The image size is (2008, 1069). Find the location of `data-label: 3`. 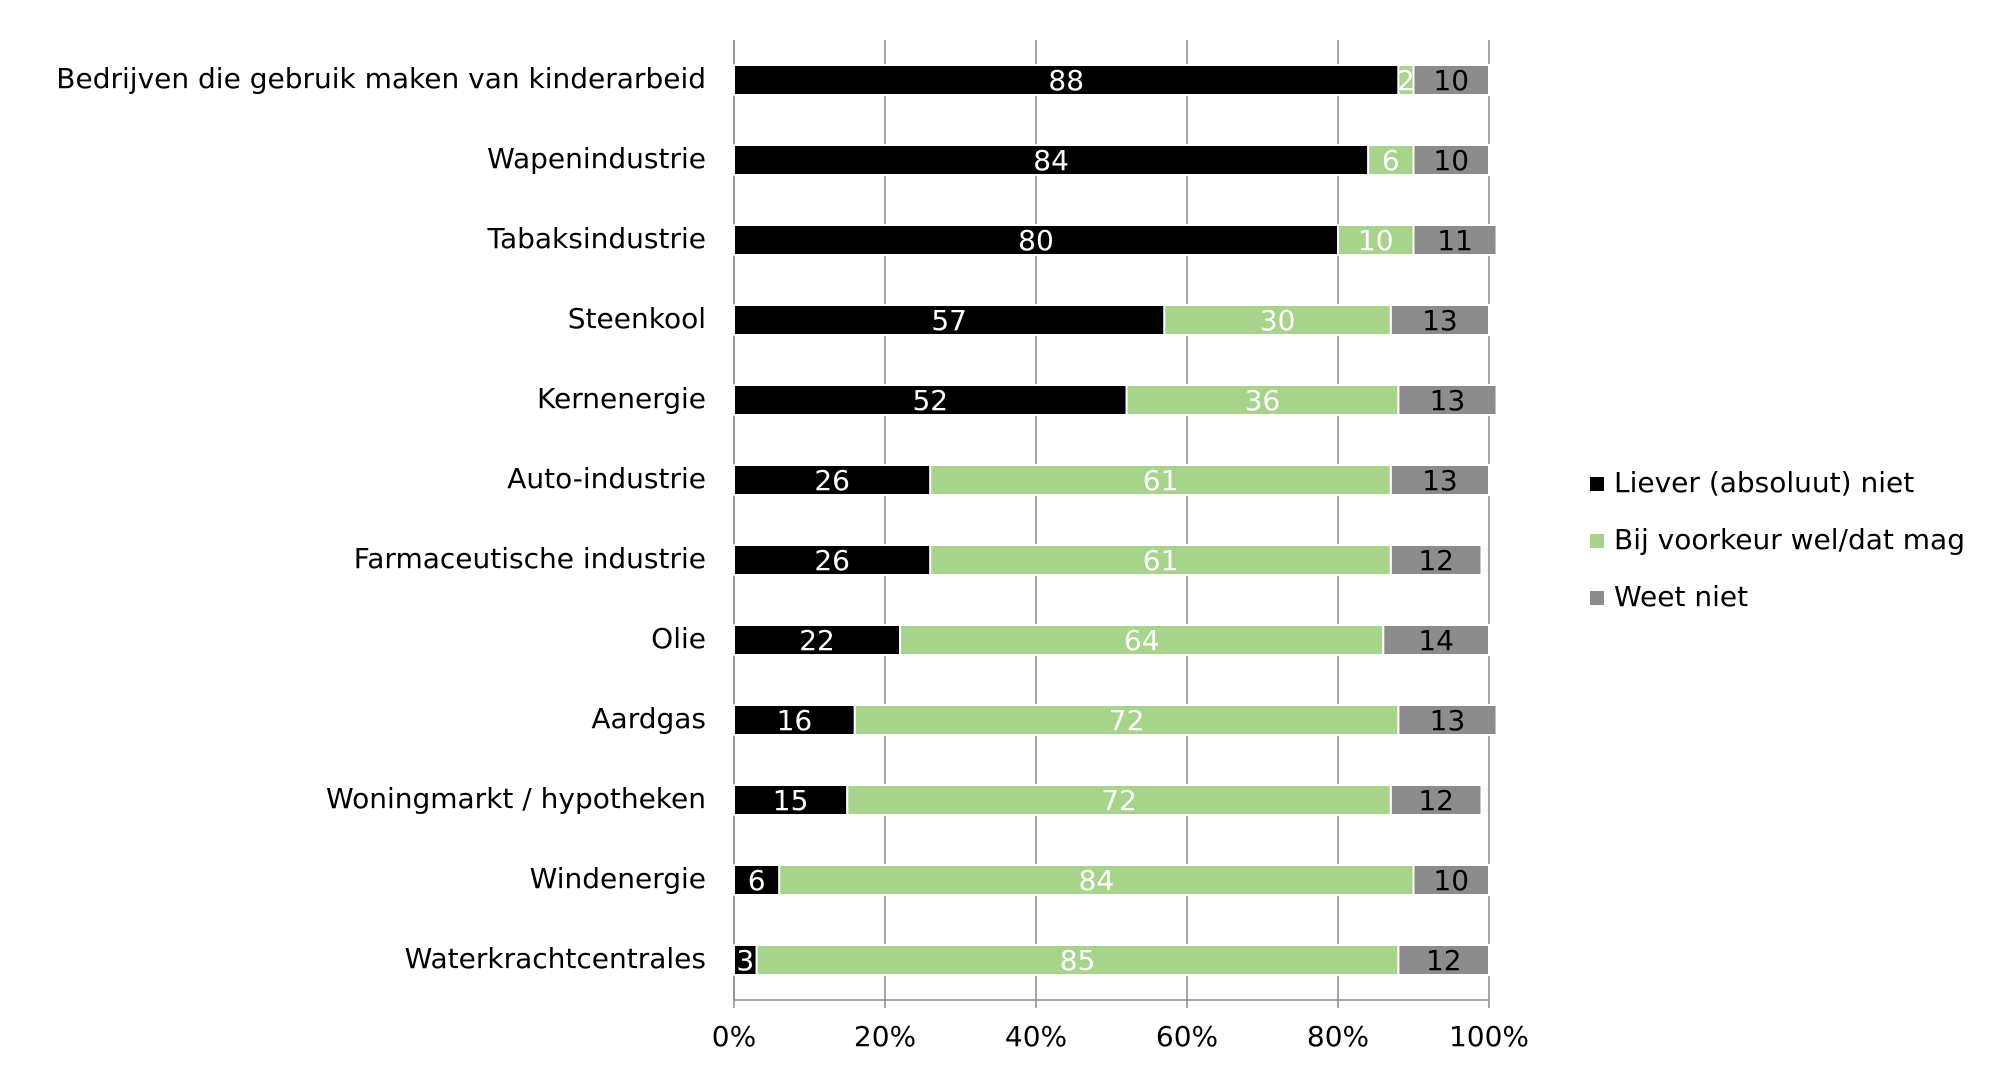

data-label: 3 is located at coordinates (745, 960).